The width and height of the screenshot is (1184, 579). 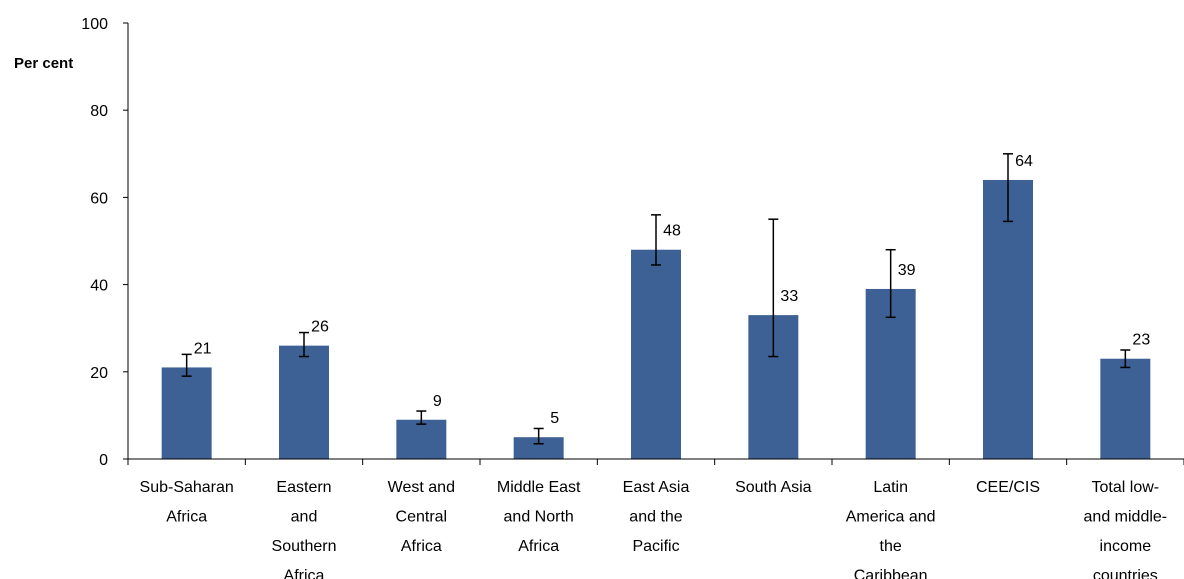 I want to click on data-label: 9, so click(x=437, y=401).